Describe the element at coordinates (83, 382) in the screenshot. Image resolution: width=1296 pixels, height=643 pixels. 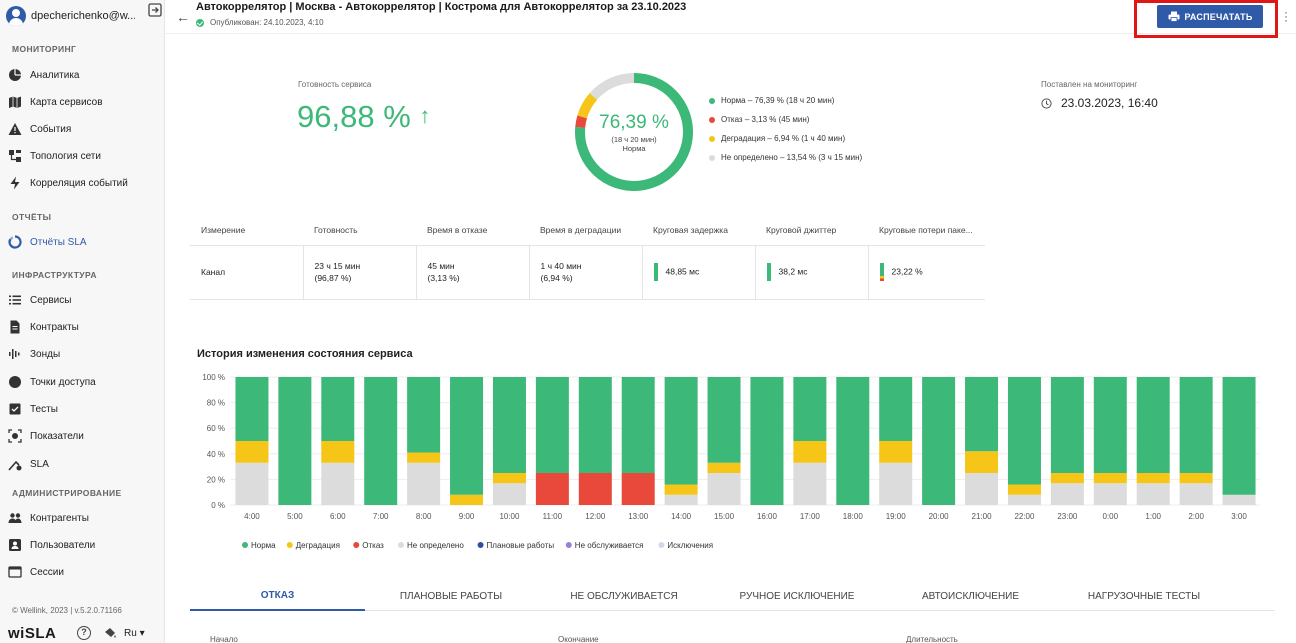
I see `sidebar-item-access-points: Точки доступа` at that location.